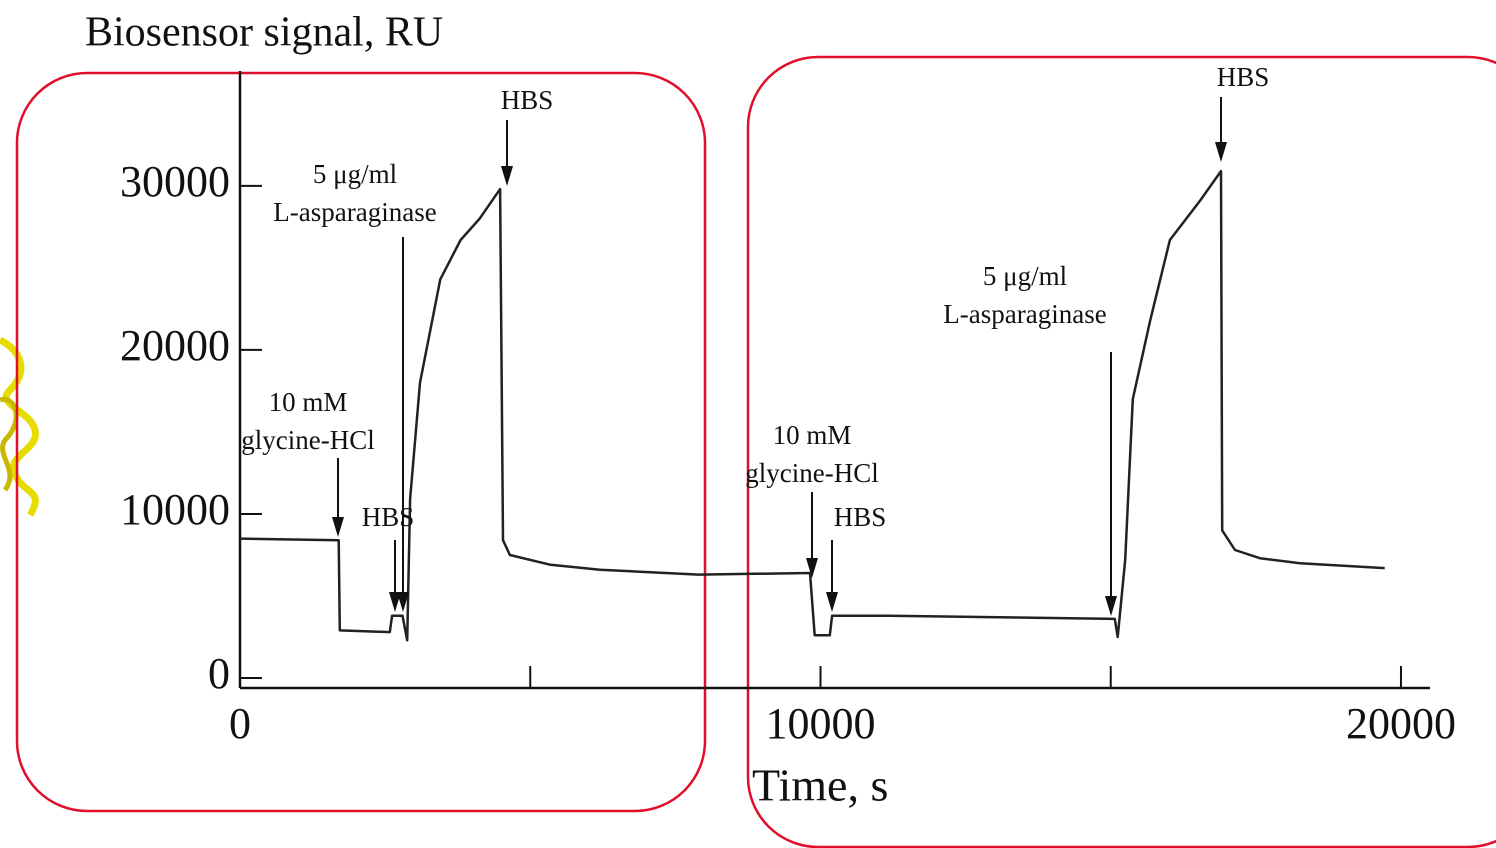 This screenshot has height=848, width=1496. What do you see at coordinates (175, 345) in the screenshot?
I see `y-tick-label: 20000` at bounding box center [175, 345].